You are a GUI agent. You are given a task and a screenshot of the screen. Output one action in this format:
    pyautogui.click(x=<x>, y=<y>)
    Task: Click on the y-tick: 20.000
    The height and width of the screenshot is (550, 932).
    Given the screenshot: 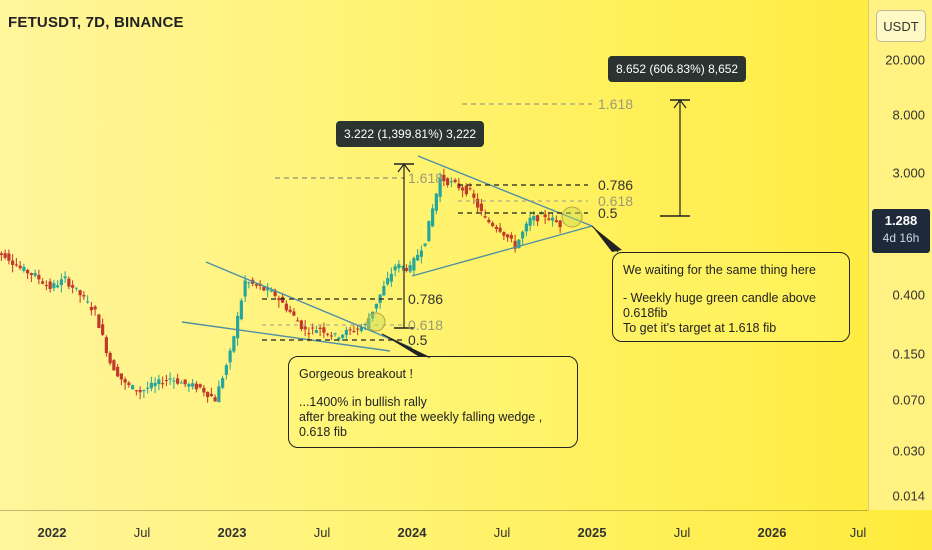 What is the action you would take?
    pyautogui.click(x=905, y=60)
    